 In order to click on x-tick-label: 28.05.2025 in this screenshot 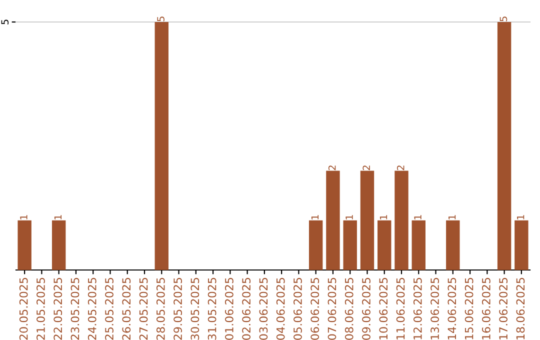, I will do `click(160, 309)`.